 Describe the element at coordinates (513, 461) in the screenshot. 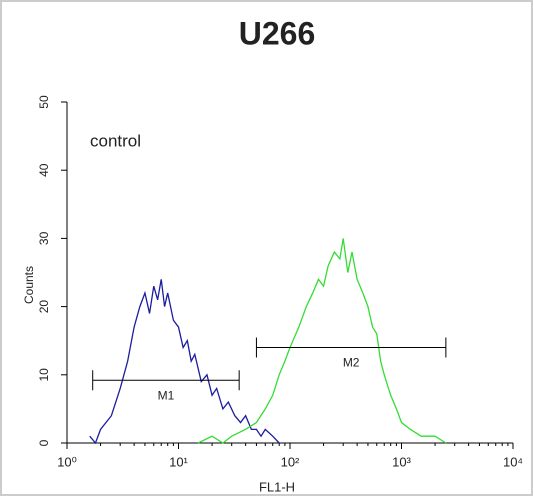

I see `x-tick-label: 10⁴` at that location.